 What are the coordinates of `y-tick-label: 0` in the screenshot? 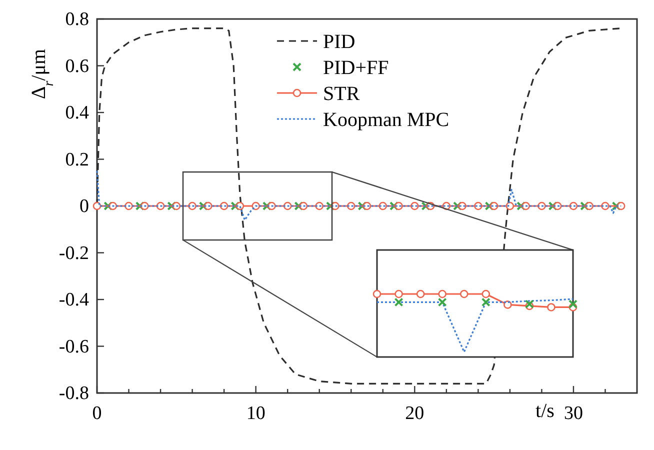 It's located at (84, 206).